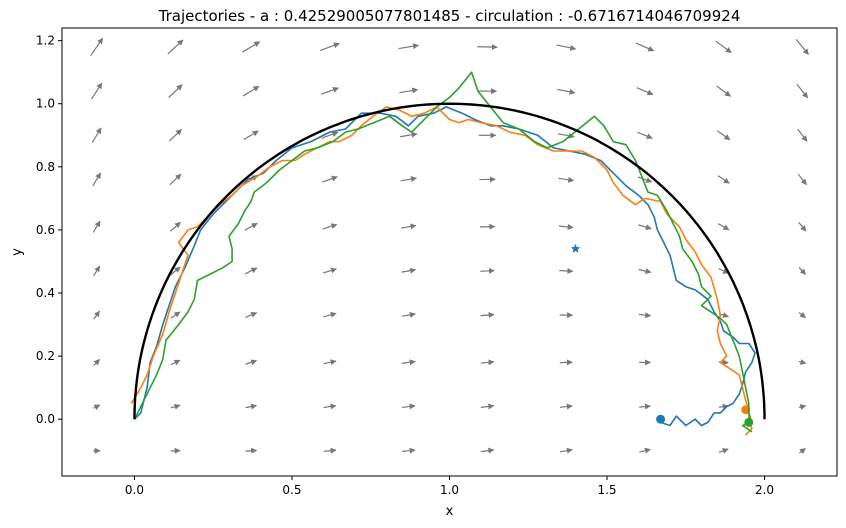 The image size is (846, 528). I want to click on x-axis: 0.0 0.5 1.0 1.5 2.0, so click(449, 486).